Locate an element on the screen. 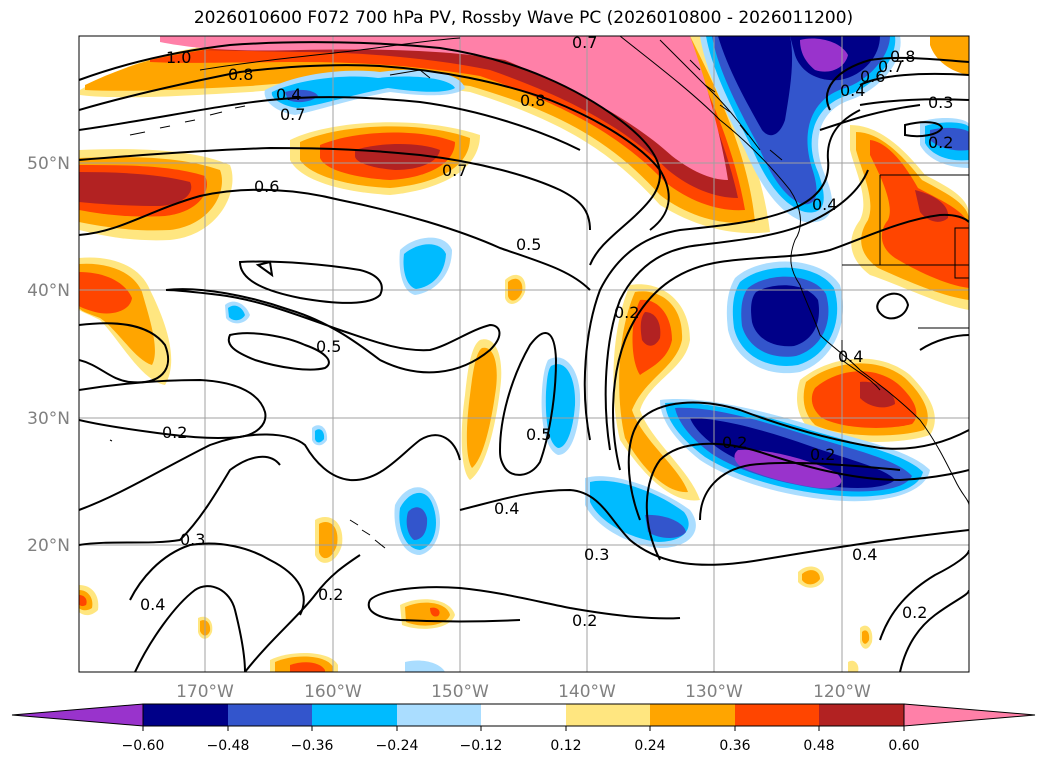 This screenshot has height=765, width=1047. colorbar-tick-label: 0.36 is located at coordinates (734, 746).